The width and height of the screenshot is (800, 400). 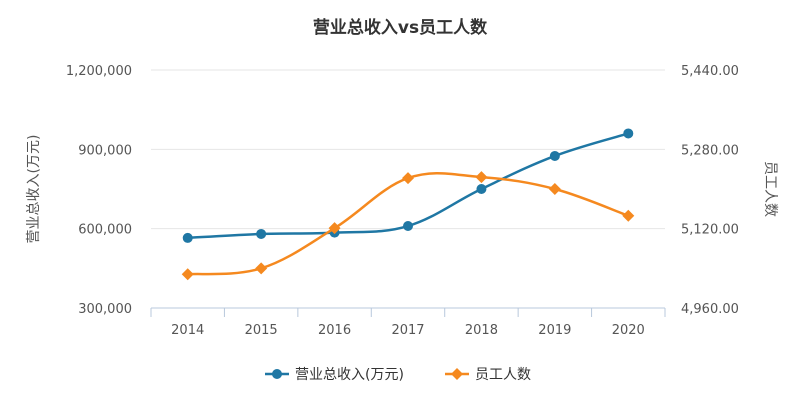 I want to click on x-tick-label: 2020, so click(x=628, y=330).